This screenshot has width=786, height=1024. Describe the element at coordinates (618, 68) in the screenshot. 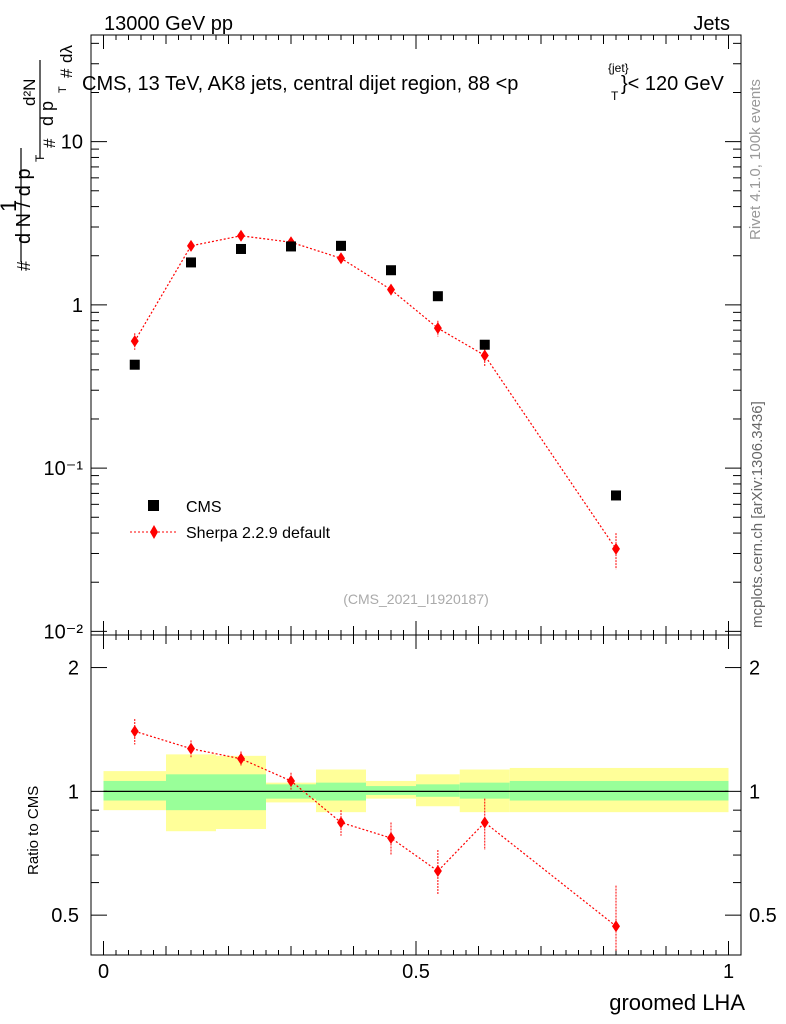

I see `title-superscript: {jet}` at that location.